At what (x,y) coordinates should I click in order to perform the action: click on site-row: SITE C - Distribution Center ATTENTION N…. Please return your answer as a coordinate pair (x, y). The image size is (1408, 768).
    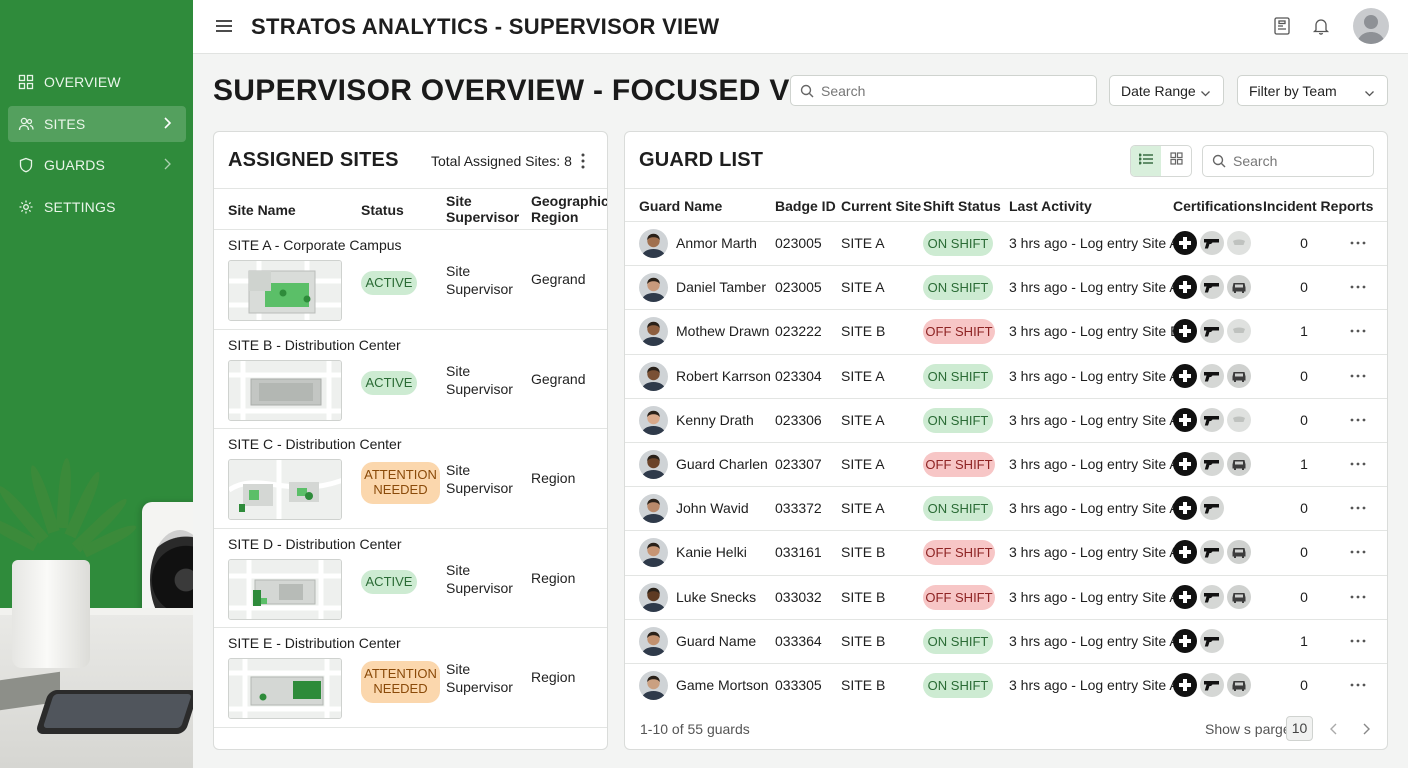
    Looking at the image, I should click on (410, 479).